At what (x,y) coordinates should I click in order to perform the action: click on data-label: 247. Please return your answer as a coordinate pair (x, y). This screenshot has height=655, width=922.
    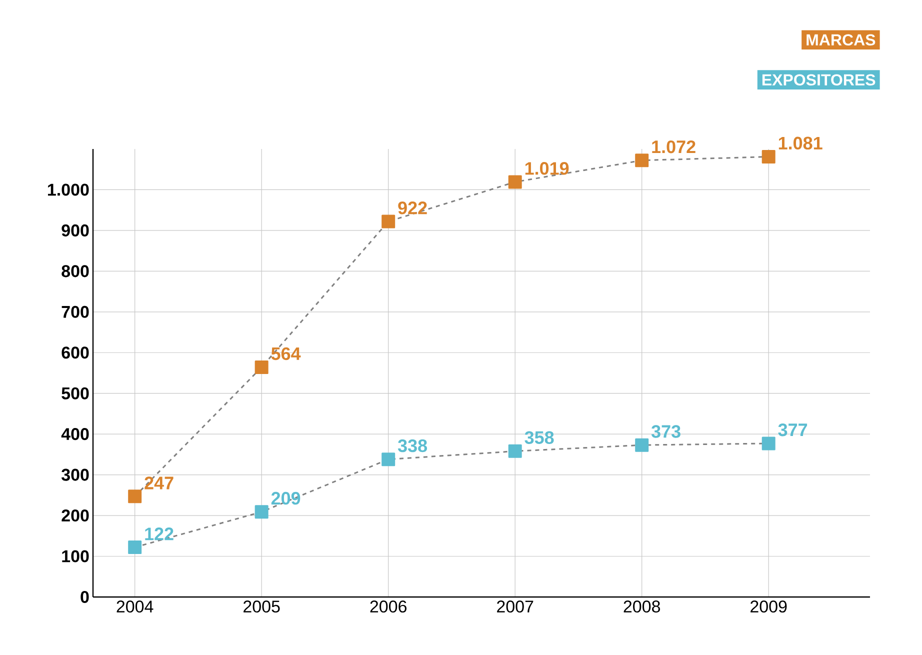
    Looking at the image, I should click on (159, 483).